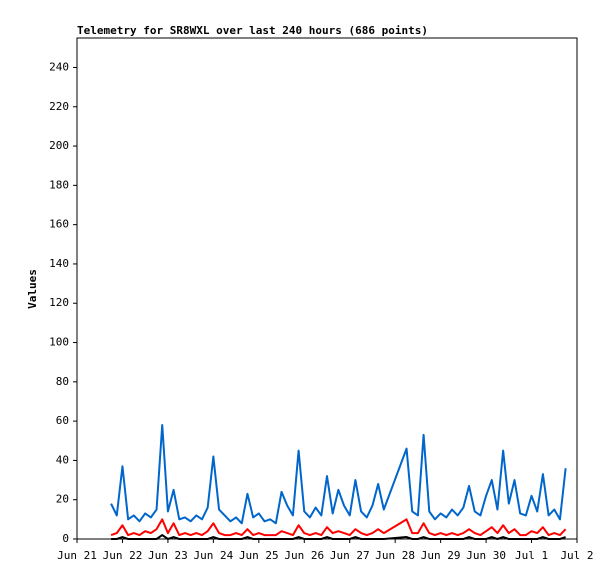  Describe the element at coordinates (59, 263) in the screenshot. I see `y-tick-label: 140` at that location.